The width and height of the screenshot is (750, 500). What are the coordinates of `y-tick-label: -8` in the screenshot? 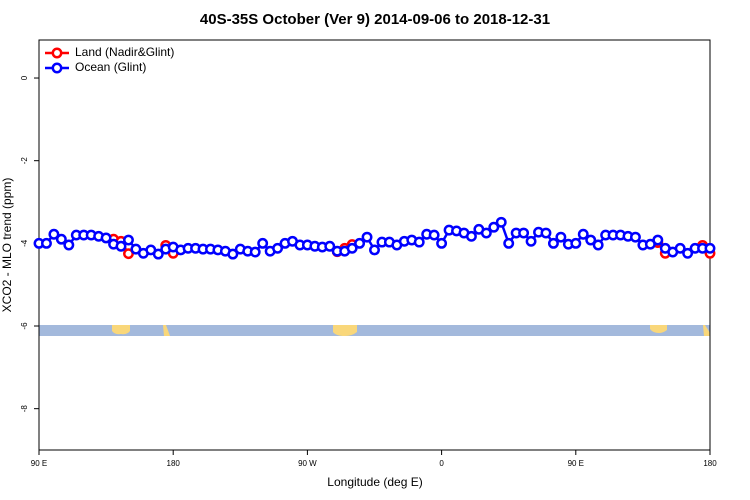 It's located at (24, 409).